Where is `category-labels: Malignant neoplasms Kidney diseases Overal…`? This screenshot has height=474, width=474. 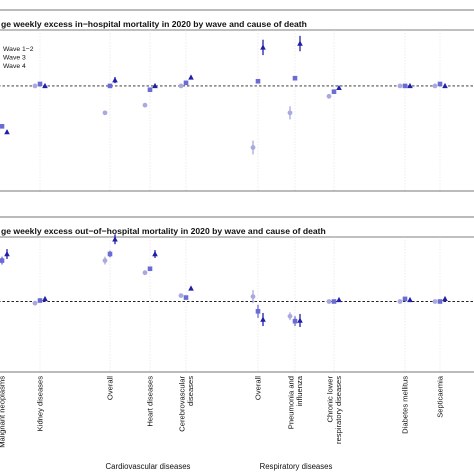
category-labels: Malignant neoplasms Kidney diseases Overal… is located at coordinates (222, 411).